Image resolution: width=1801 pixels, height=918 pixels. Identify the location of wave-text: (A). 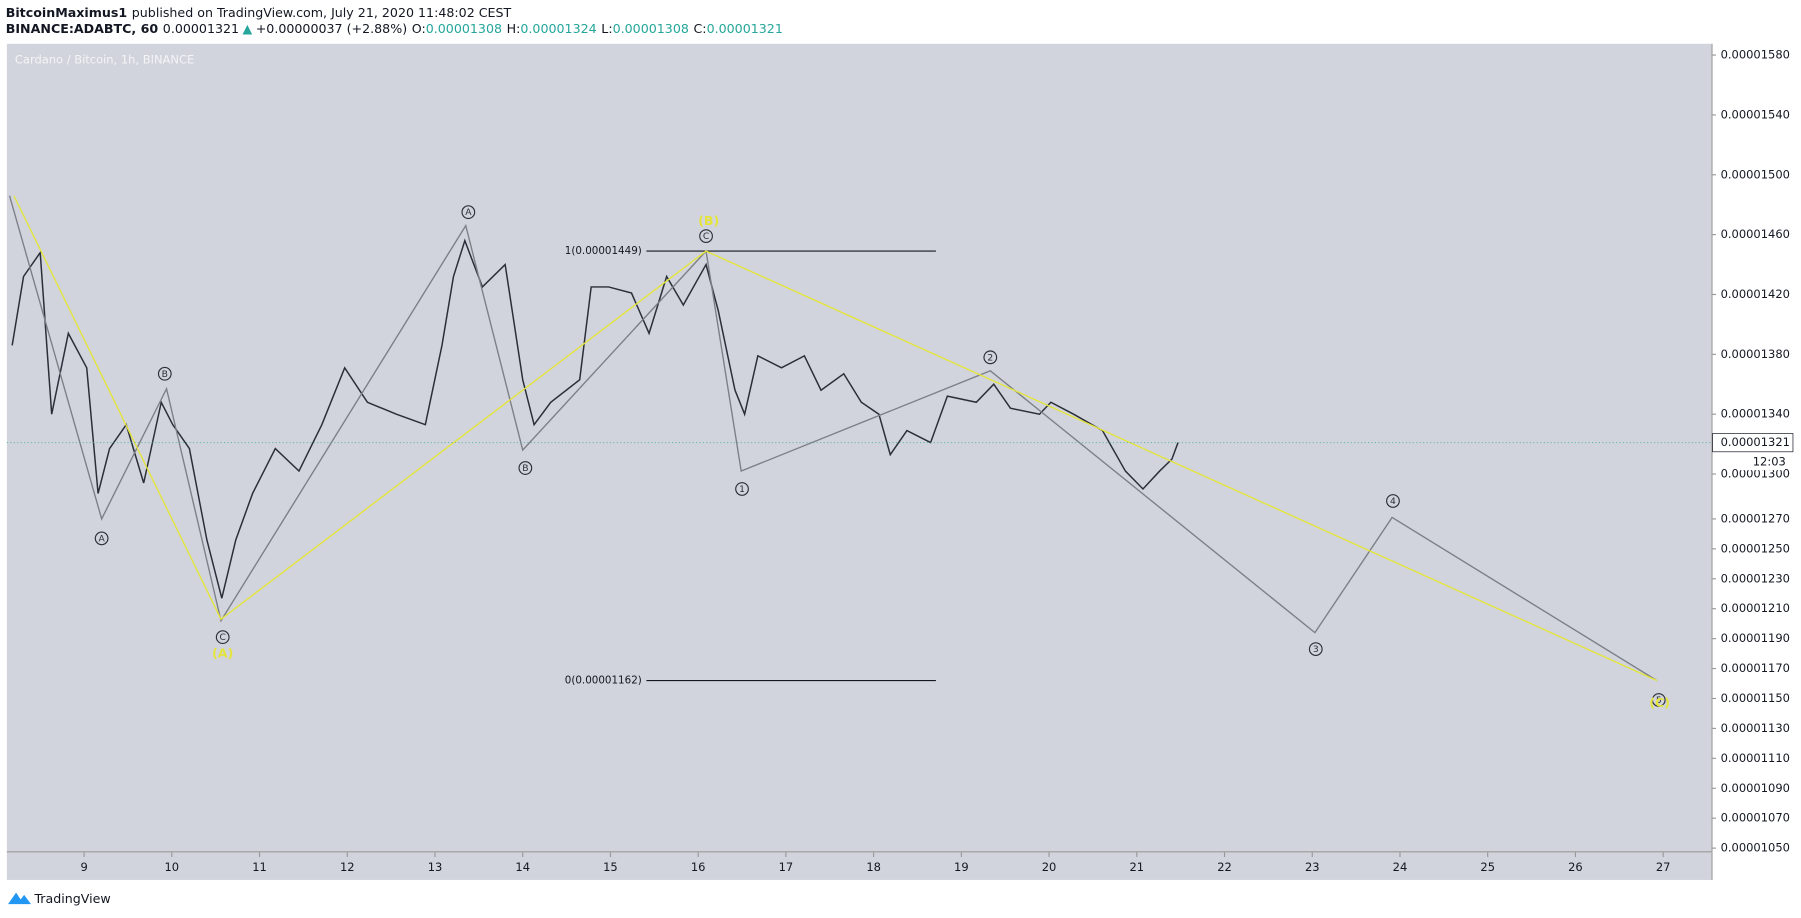
(222, 653).